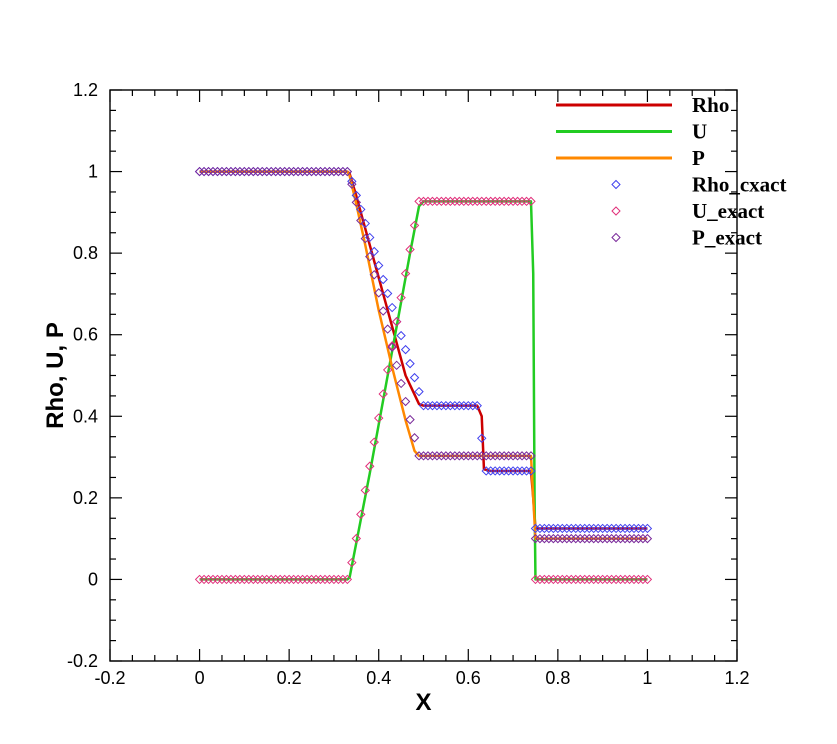  I want to click on legend-item-rho: Rho, so click(642, 105).